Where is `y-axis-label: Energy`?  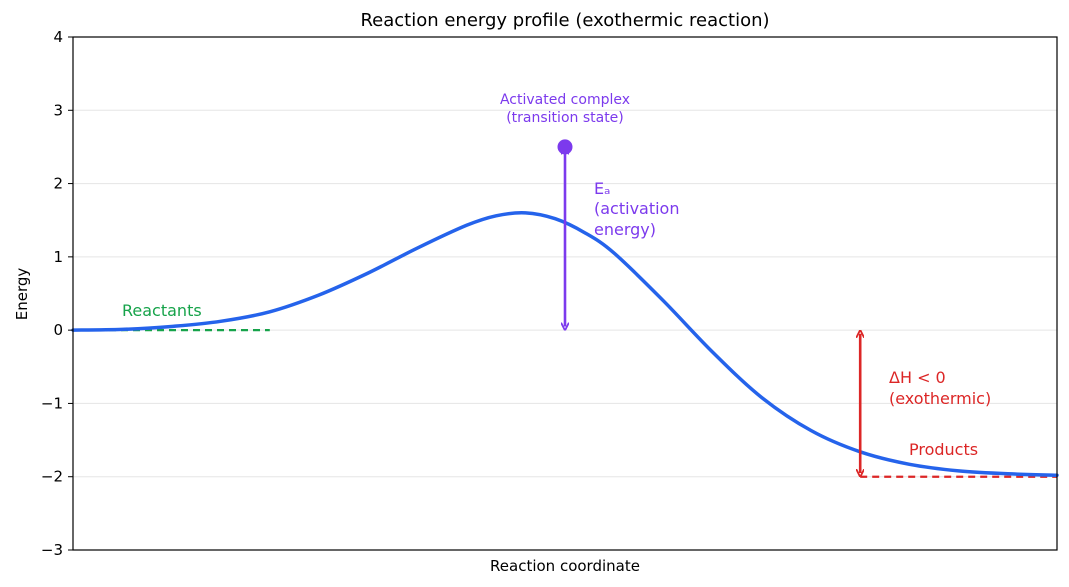 y-axis-label: Energy is located at coordinates (22, 294).